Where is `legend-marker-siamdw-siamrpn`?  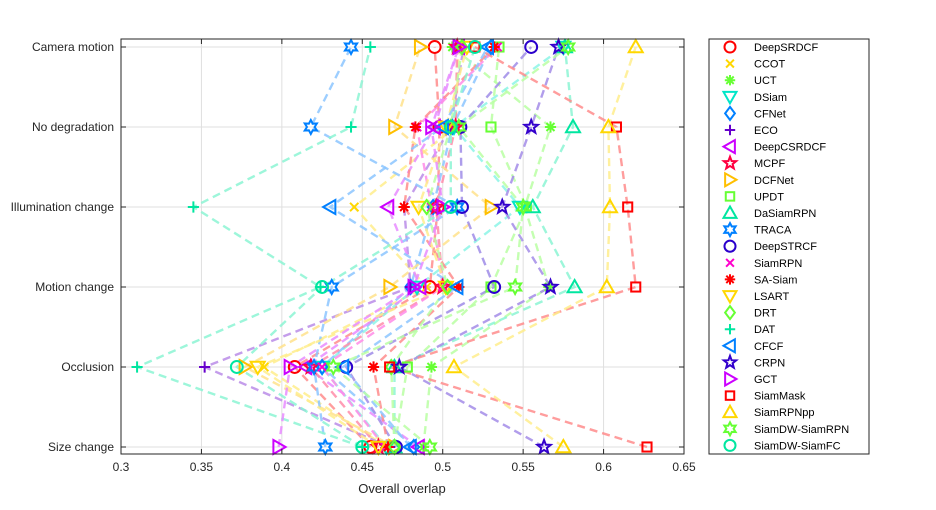 legend-marker-siamdw-siamrpn is located at coordinates (730, 429).